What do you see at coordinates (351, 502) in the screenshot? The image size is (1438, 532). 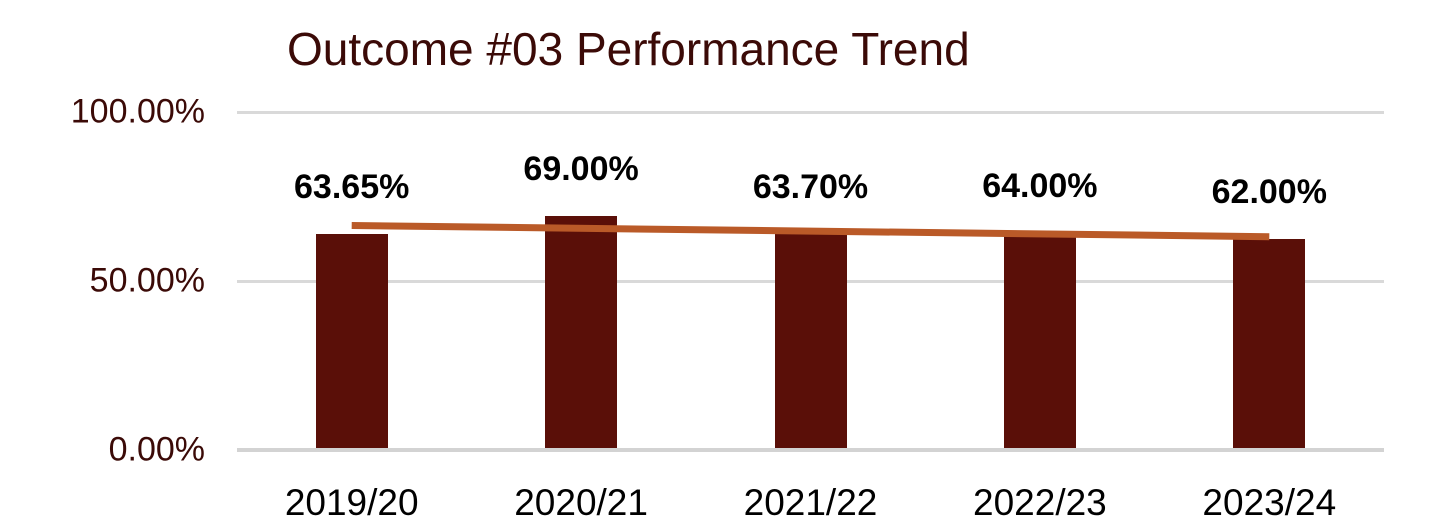 I see `x-tick-label: 2019/20` at bounding box center [351, 502].